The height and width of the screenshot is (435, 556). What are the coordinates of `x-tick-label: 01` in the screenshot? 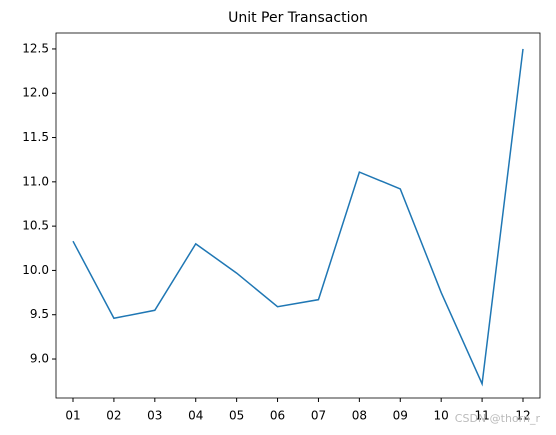 It's located at (72, 416).